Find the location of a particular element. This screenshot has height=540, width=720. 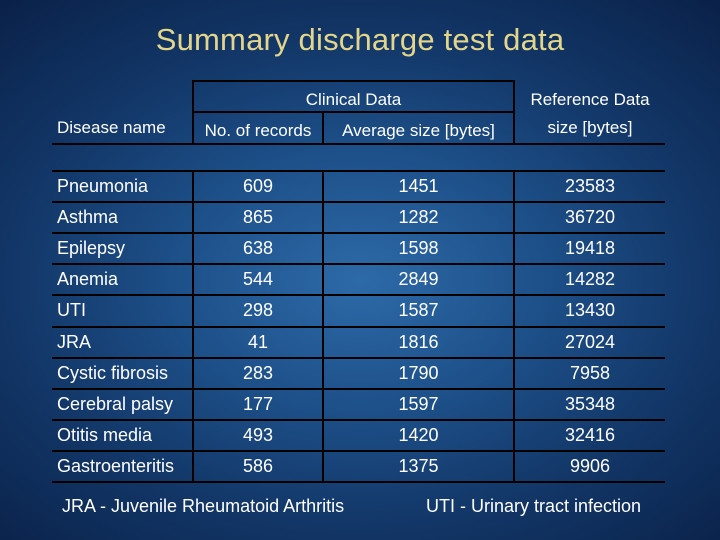

cell-disease: Gastroenteritis is located at coordinates (116, 465).